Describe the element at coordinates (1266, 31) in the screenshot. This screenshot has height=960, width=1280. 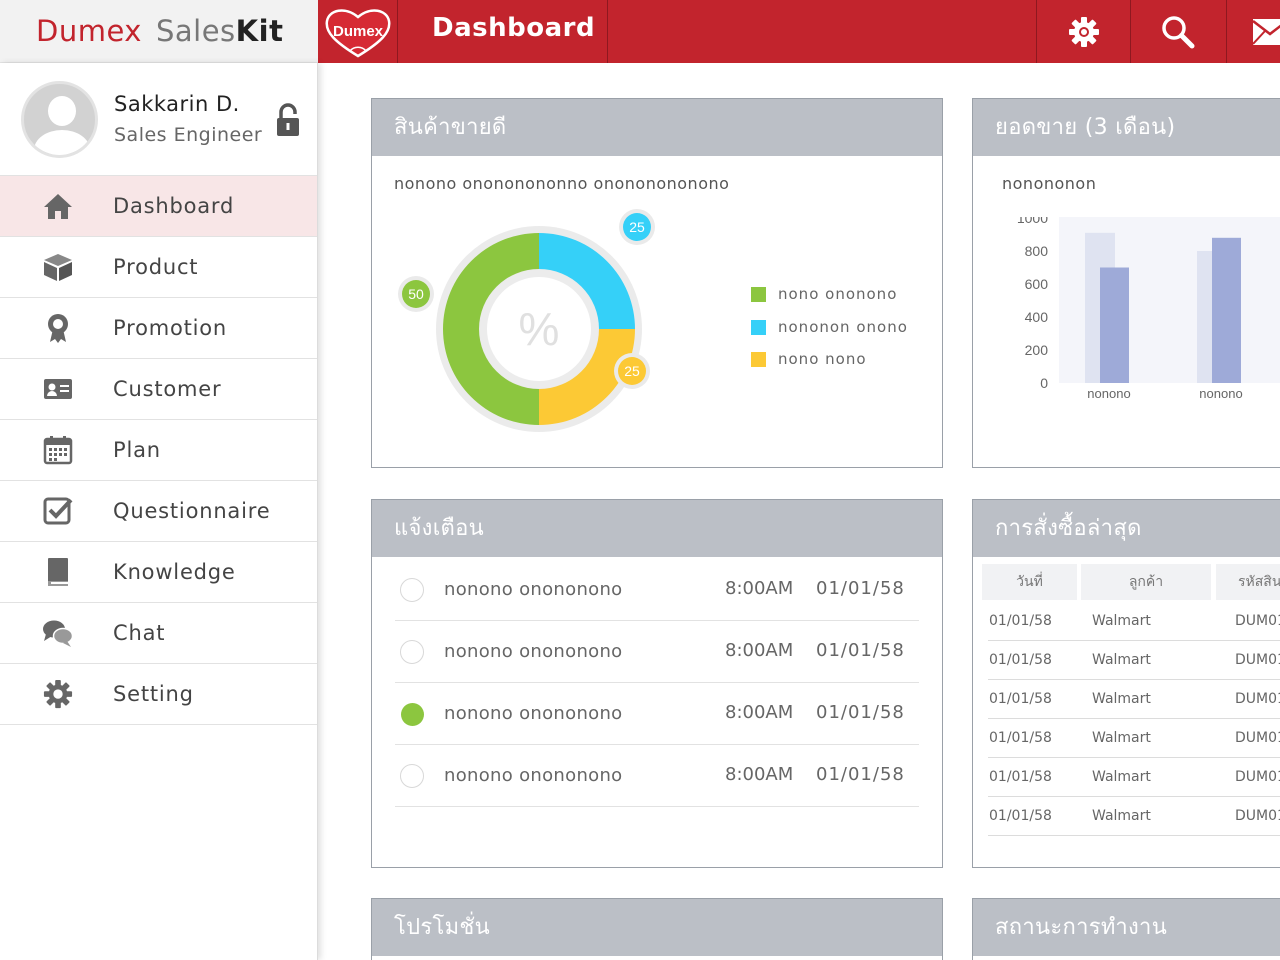
I see `mail-icon` at that location.